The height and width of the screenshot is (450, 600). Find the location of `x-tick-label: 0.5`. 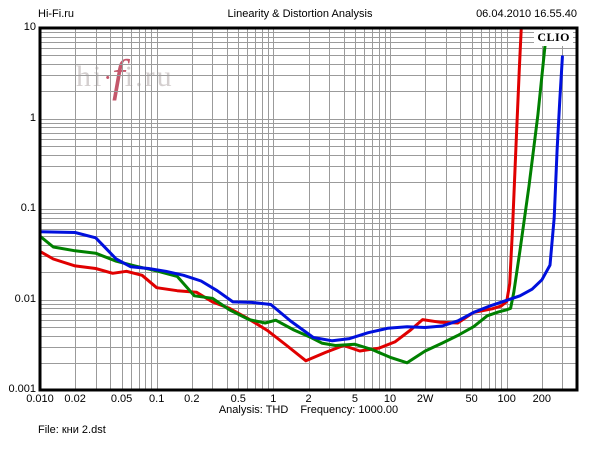

x-tick-label: 0.5 is located at coordinates (238, 399).